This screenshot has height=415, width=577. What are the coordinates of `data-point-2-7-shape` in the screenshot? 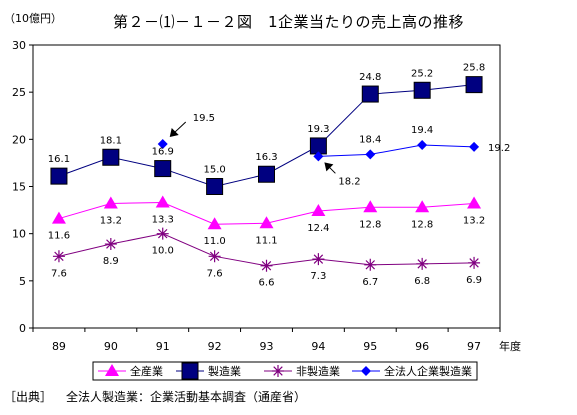 It's located at (422, 263).